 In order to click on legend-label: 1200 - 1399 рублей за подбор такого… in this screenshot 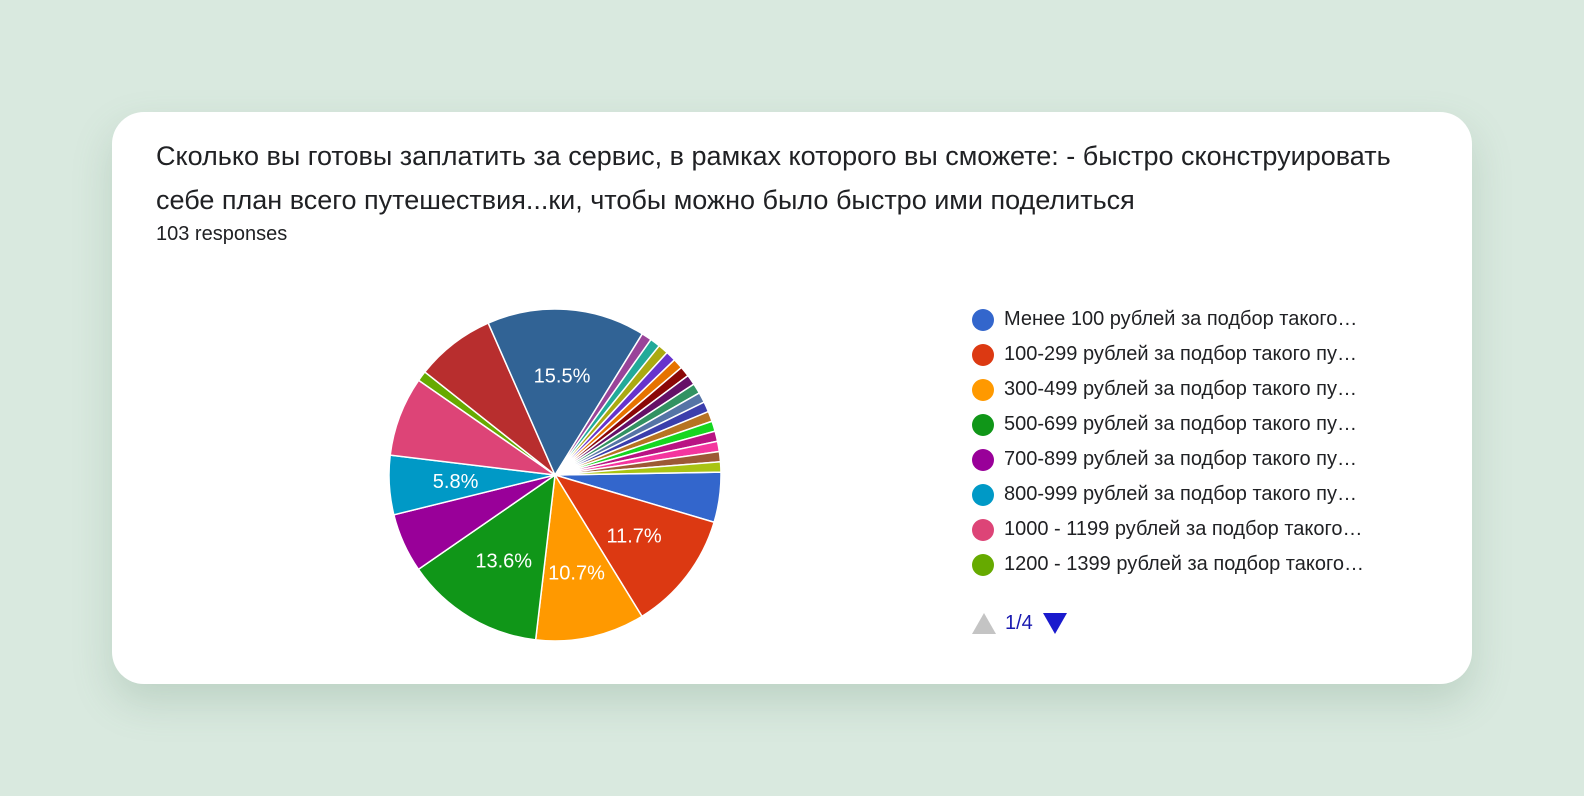, I will do `click(1184, 564)`.